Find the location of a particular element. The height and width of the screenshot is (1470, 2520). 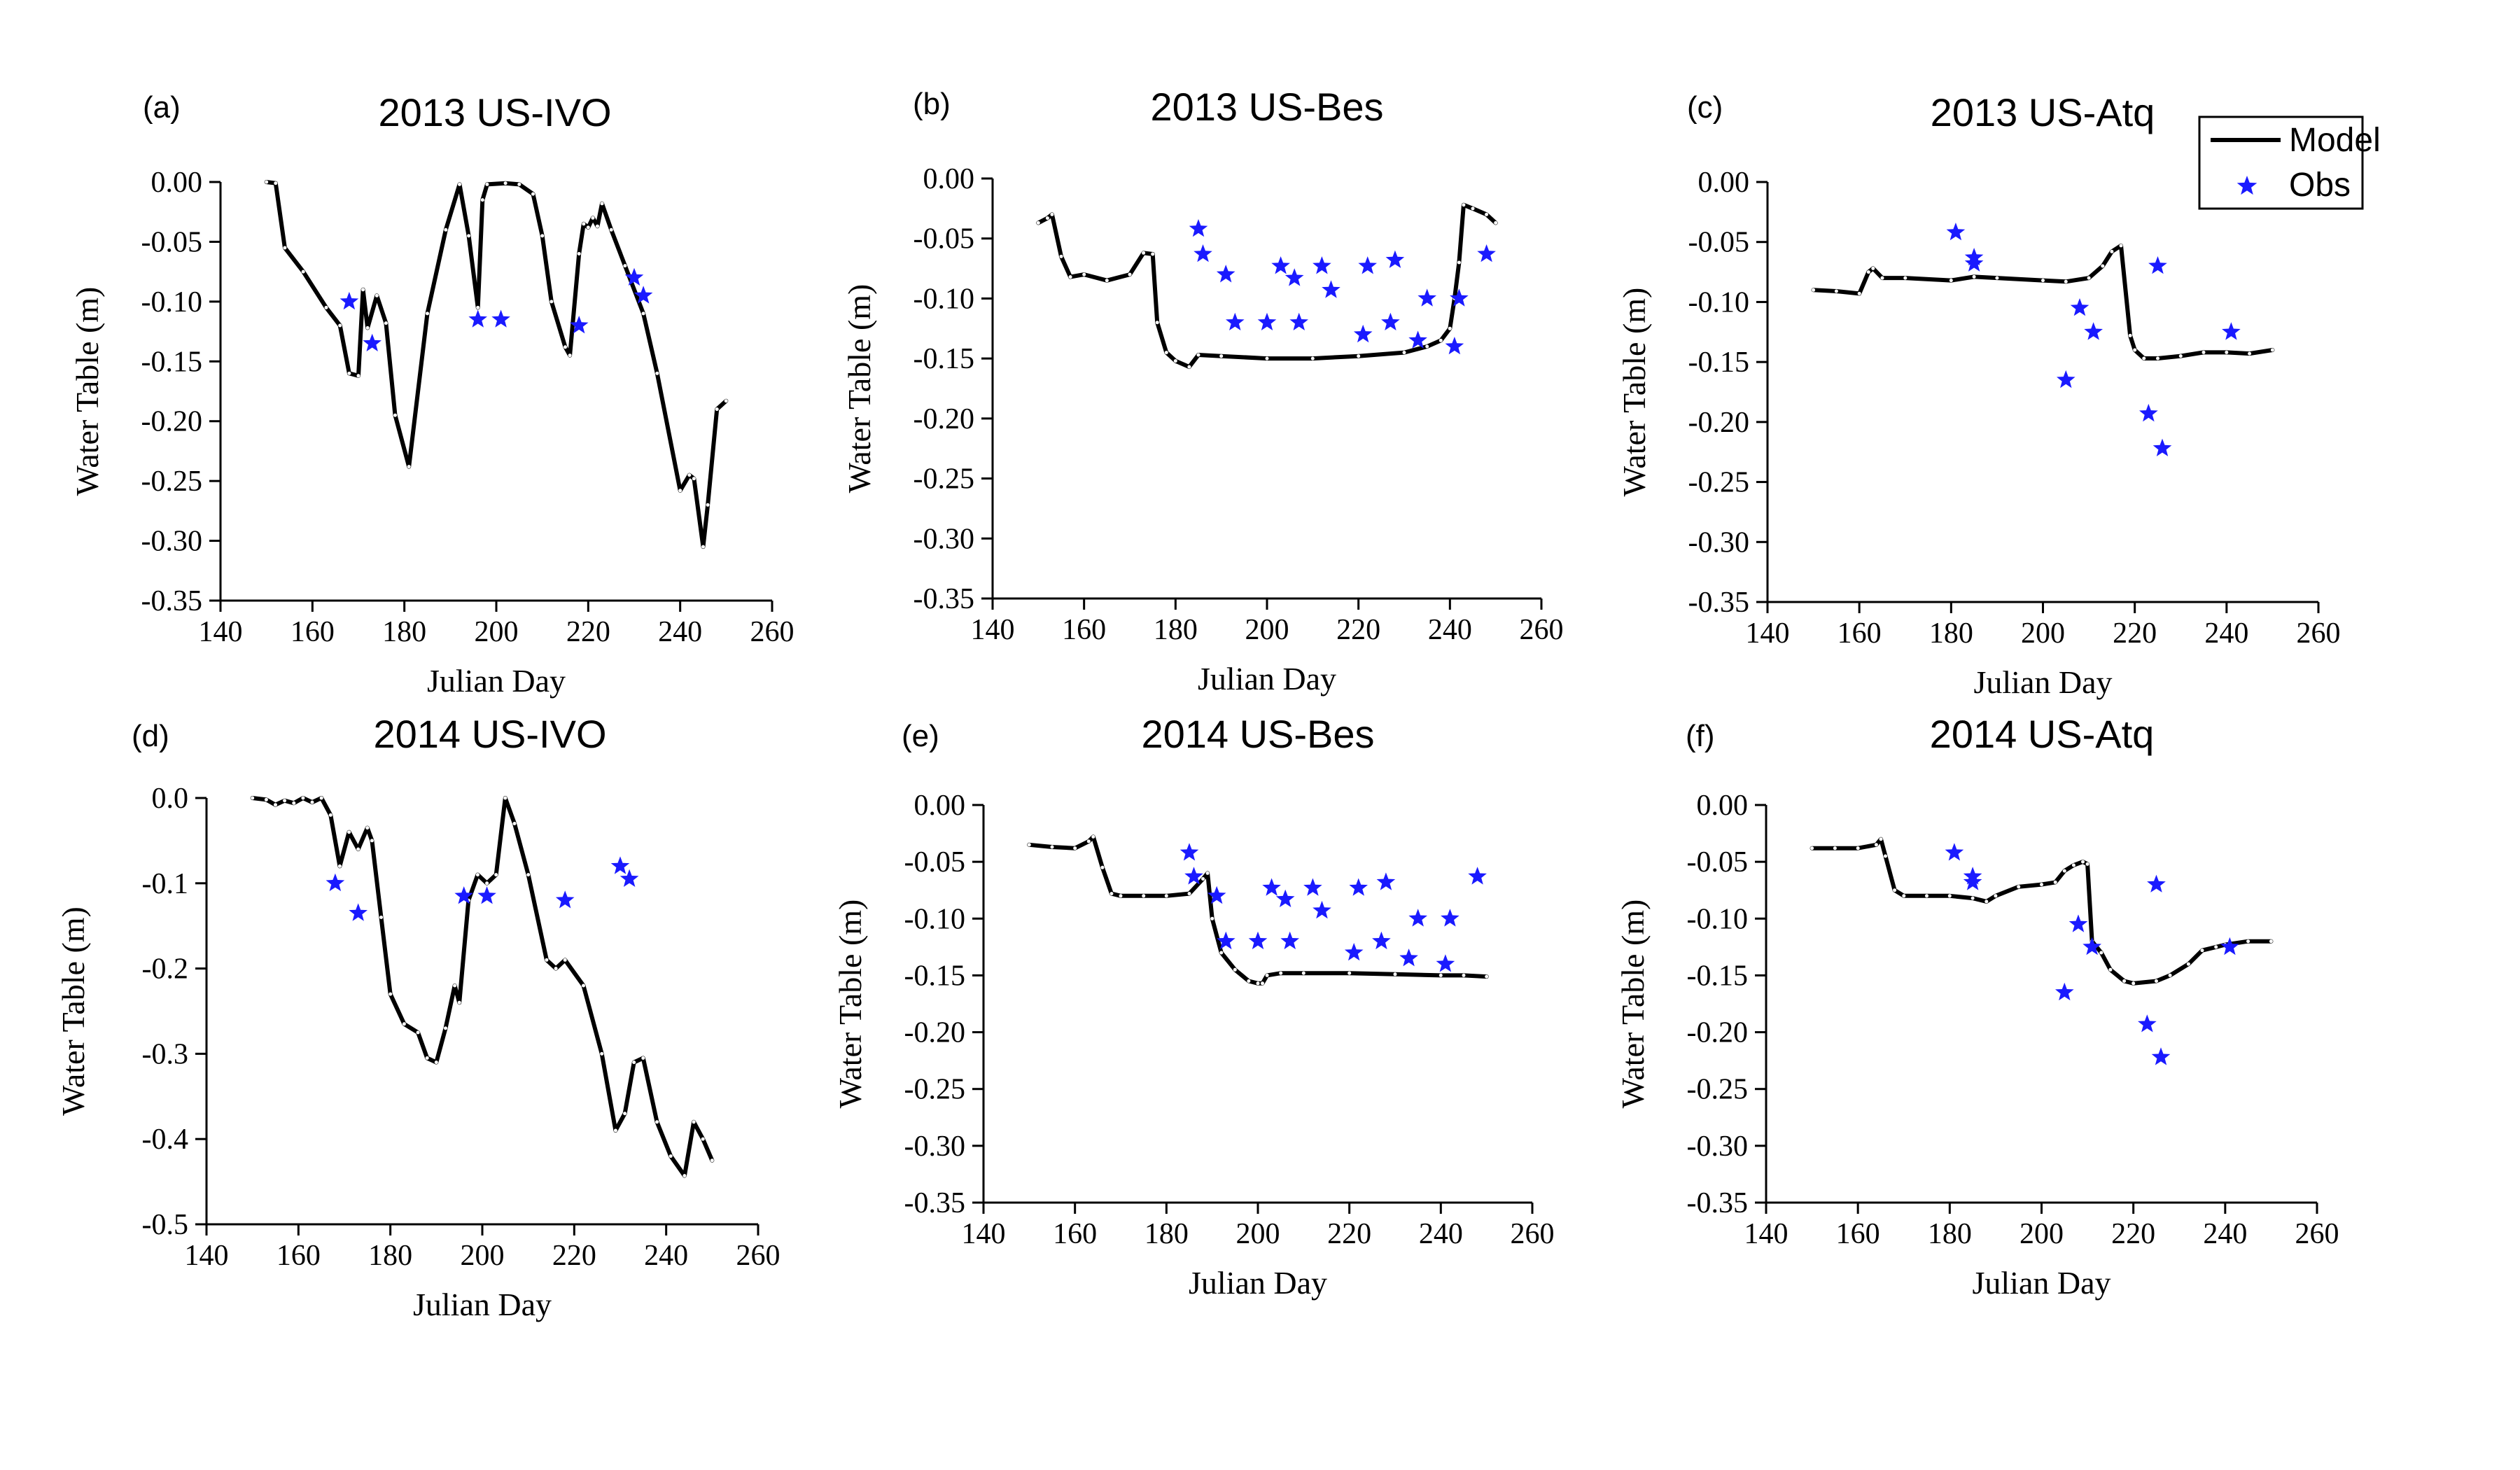

panel-title: 2014 US-Atq is located at coordinates (2042, 734).